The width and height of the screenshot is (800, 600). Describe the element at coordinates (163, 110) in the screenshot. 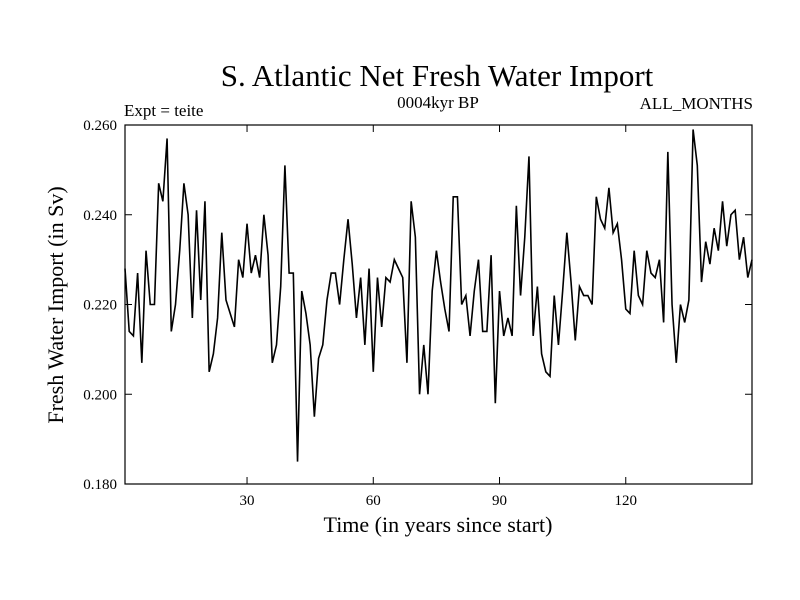

I see `experiment-label: Expt = teite` at that location.